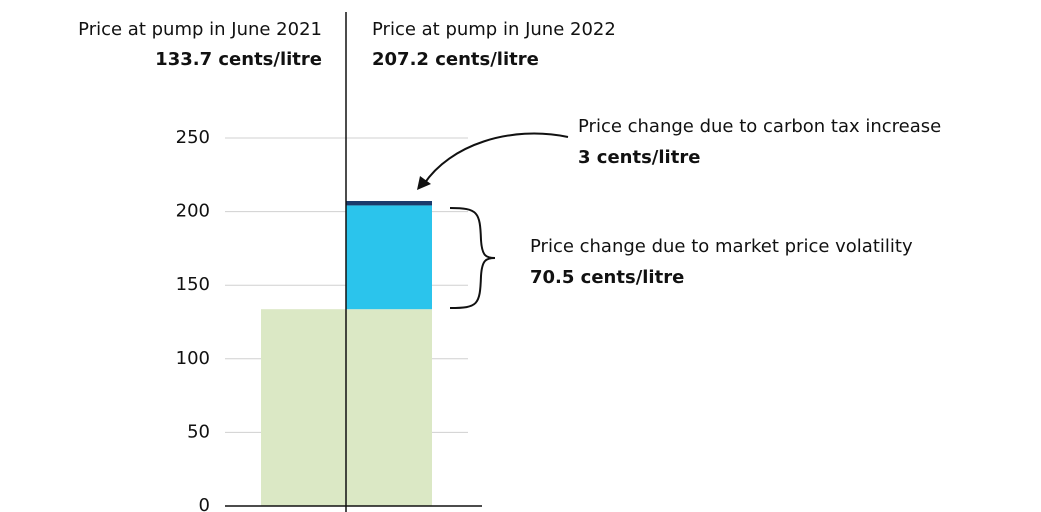 Image resolution: width=1041 pixels, height=512 pixels. What do you see at coordinates (496, 158) in the screenshot?
I see `arrow` at bounding box center [496, 158].